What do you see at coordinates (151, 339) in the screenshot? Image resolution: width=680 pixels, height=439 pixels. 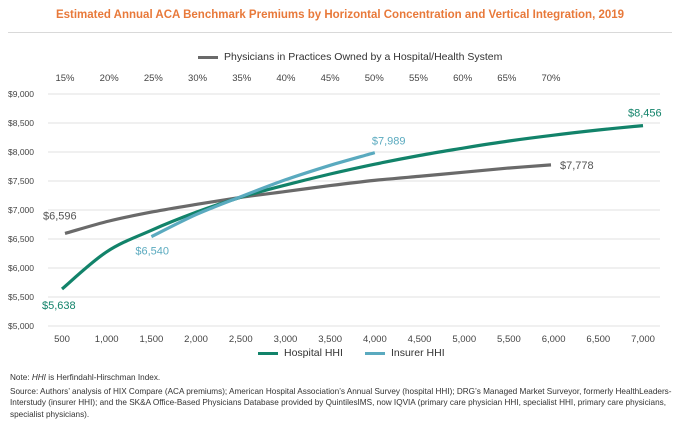 I see `x-bottom-tick-label: 1,500` at bounding box center [151, 339].